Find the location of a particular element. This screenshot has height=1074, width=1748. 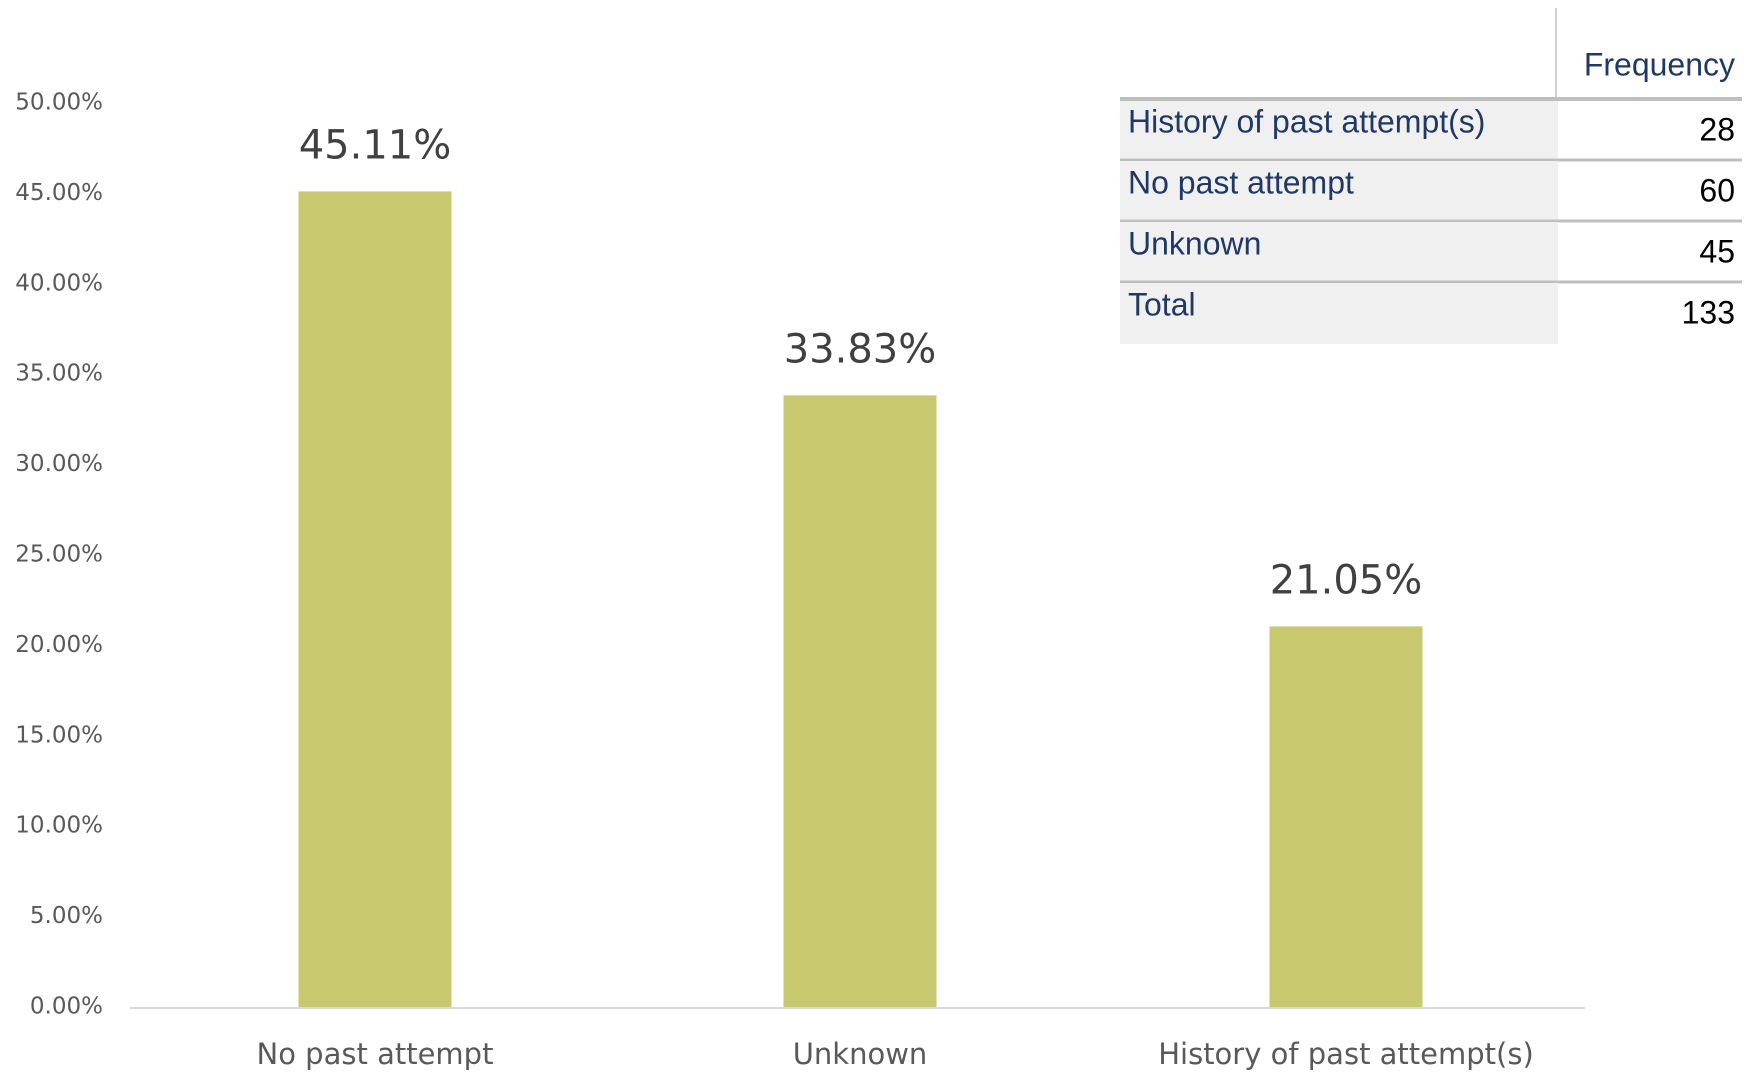

y-tick-label: 50.00% is located at coordinates (59, 103).